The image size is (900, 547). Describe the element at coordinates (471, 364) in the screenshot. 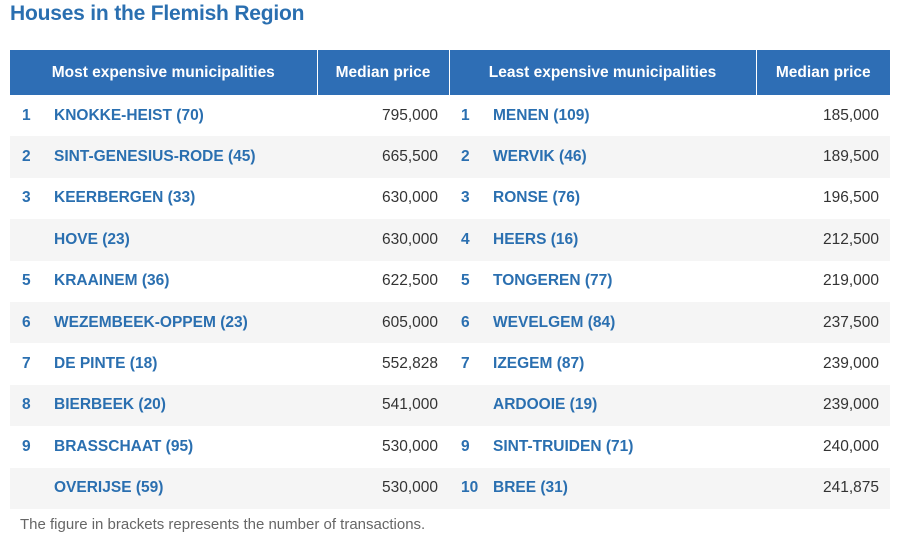

I see `right-rank: 7` at that location.